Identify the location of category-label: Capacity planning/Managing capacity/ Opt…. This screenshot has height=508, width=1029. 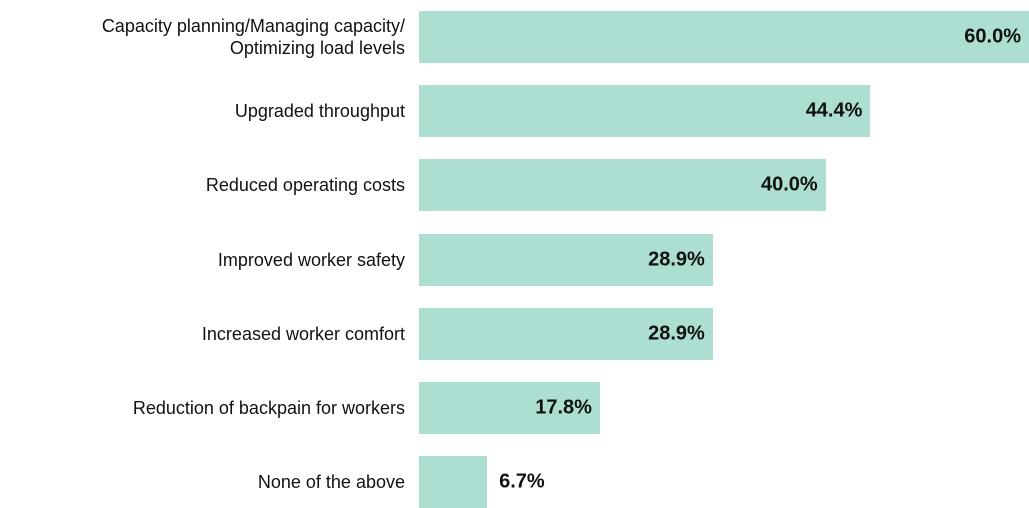
(253, 37).